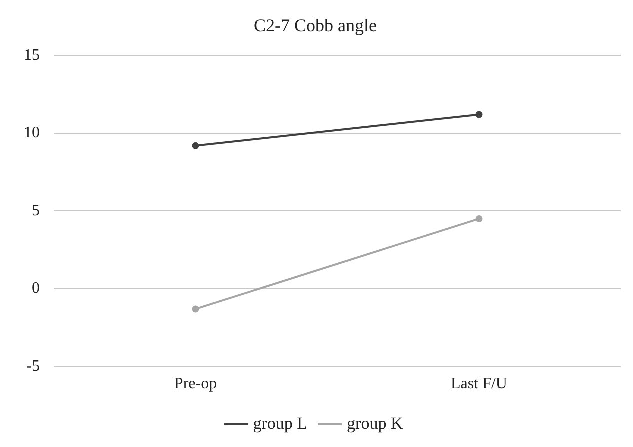 Image resolution: width=633 pixels, height=447 pixels. Describe the element at coordinates (196, 384) in the screenshot. I see `x-tick-label: Pre-op` at that location.